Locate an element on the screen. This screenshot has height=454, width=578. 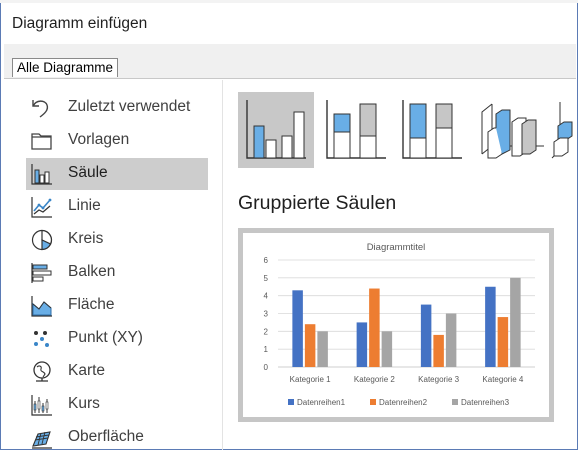
column-chart-icon is located at coordinates (41, 174).